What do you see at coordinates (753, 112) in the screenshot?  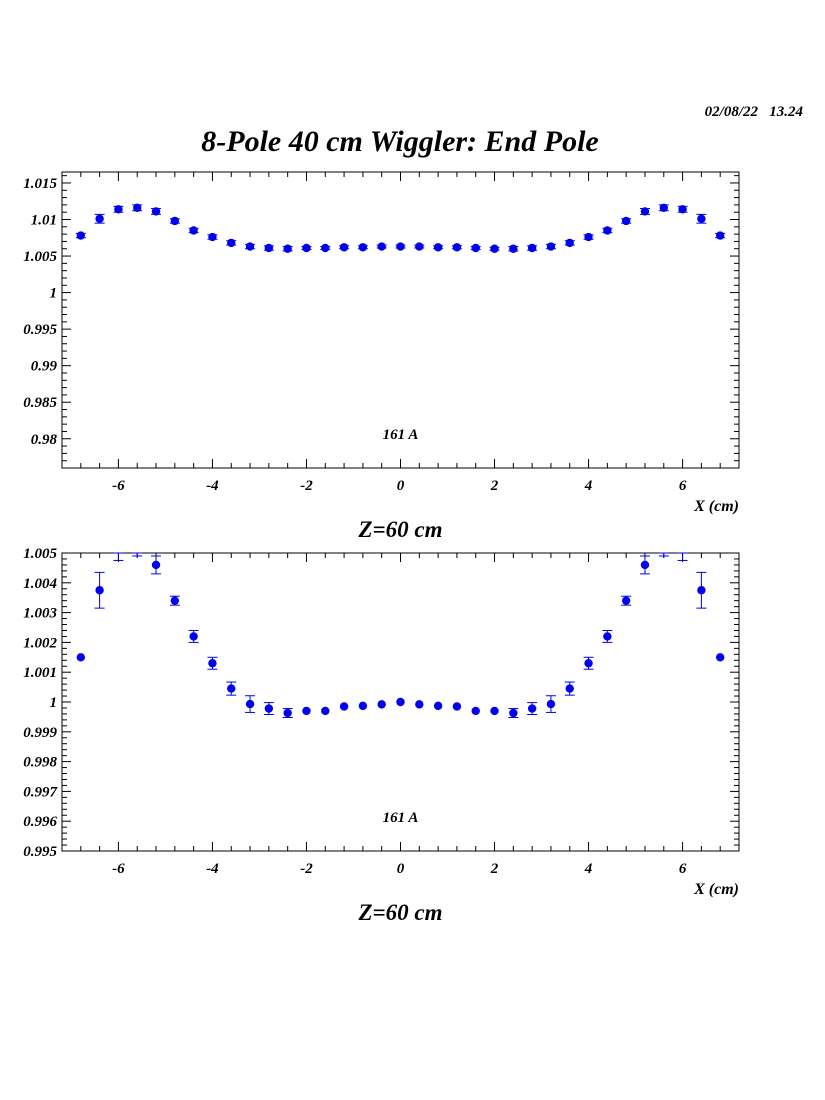 I see `date-time-stamp: 02/08/22 13.24` at bounding box center [753, 112].